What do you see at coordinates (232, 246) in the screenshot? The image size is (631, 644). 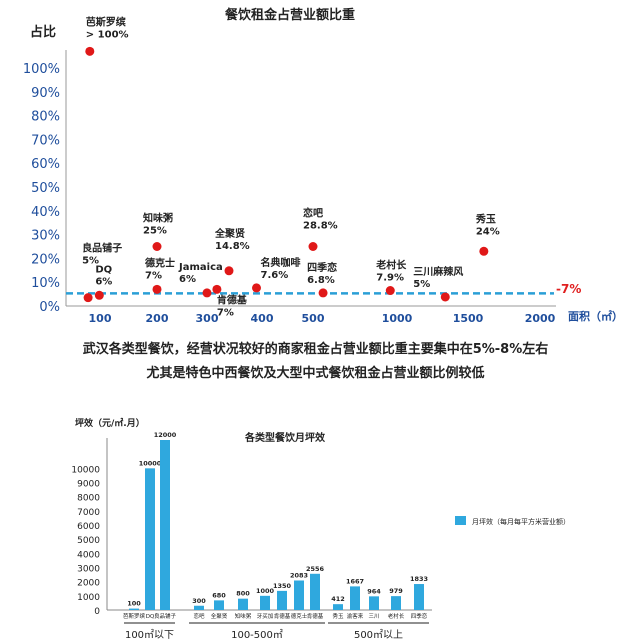 I see `point-value-label: 14.8%` at bounding box center [232, 246].